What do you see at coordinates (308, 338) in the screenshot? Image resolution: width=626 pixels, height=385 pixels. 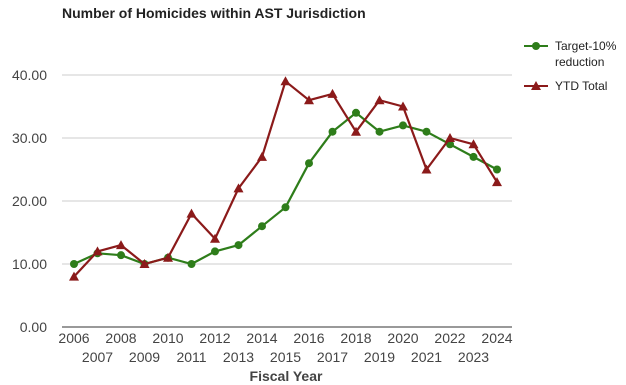 I see `x-tick-label: 2016` at bounding box center [308, 338].